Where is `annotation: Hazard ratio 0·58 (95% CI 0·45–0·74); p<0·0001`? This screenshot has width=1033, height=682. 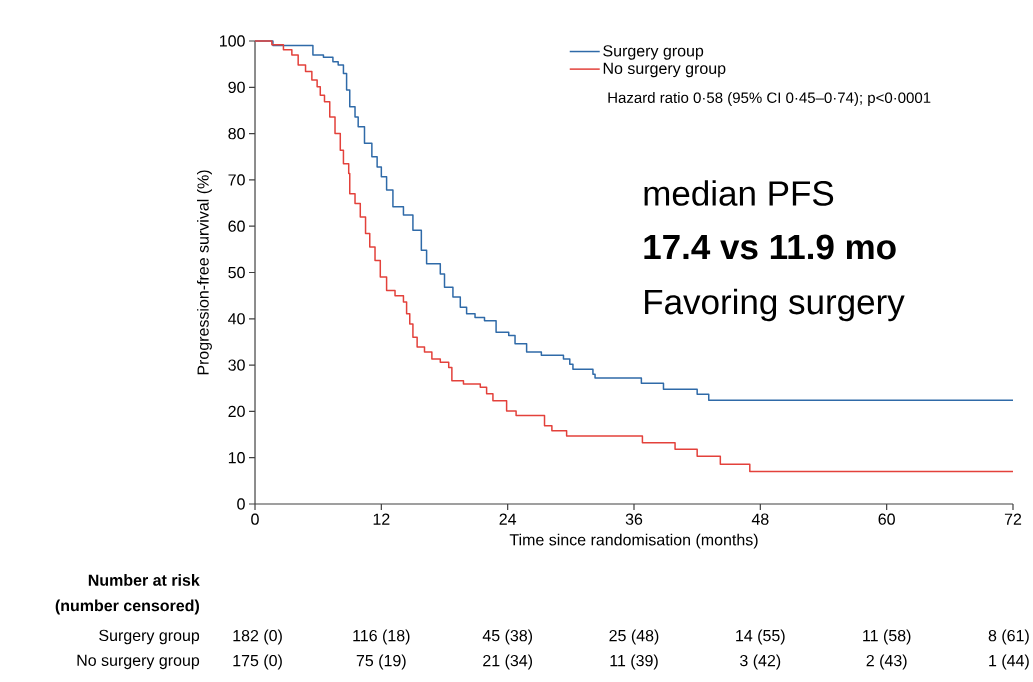 annotation: Hazard ratio 0·58 (95% CI 0·45–0·74); p<0·0001 is located at coordinates (769, 99).